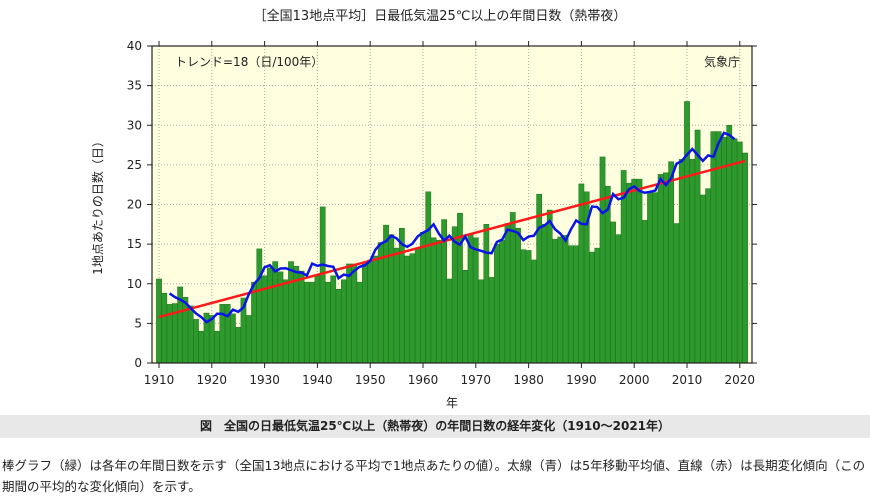 This screenshot has width=870, height=502. I want to click on x-tick-label: 1940, so click(317, 380).